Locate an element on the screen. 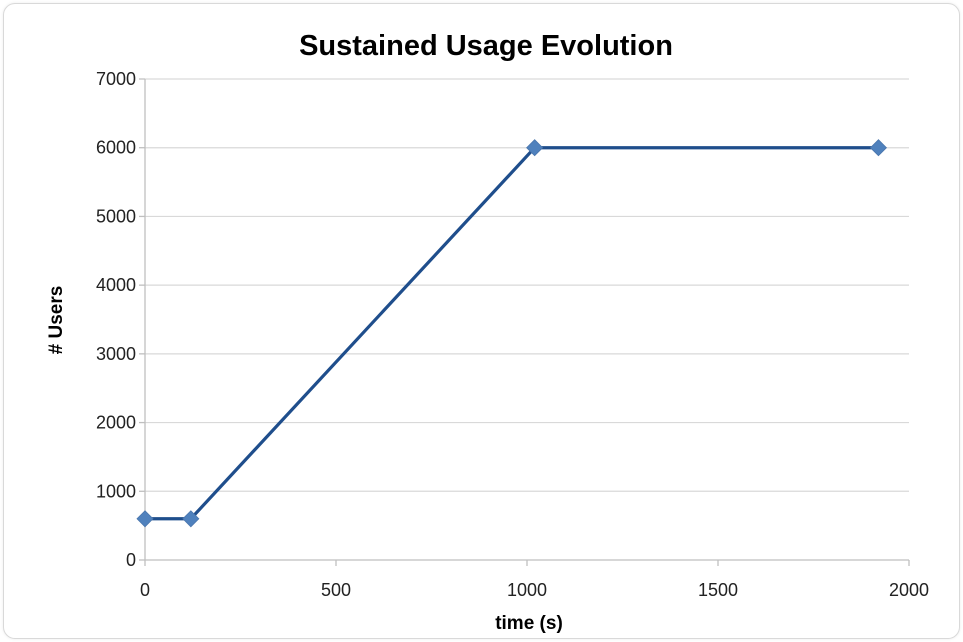 The height and width of the screenshot is (642, 963). x-axis-label: time (s) is located at coordinates (529, 623).